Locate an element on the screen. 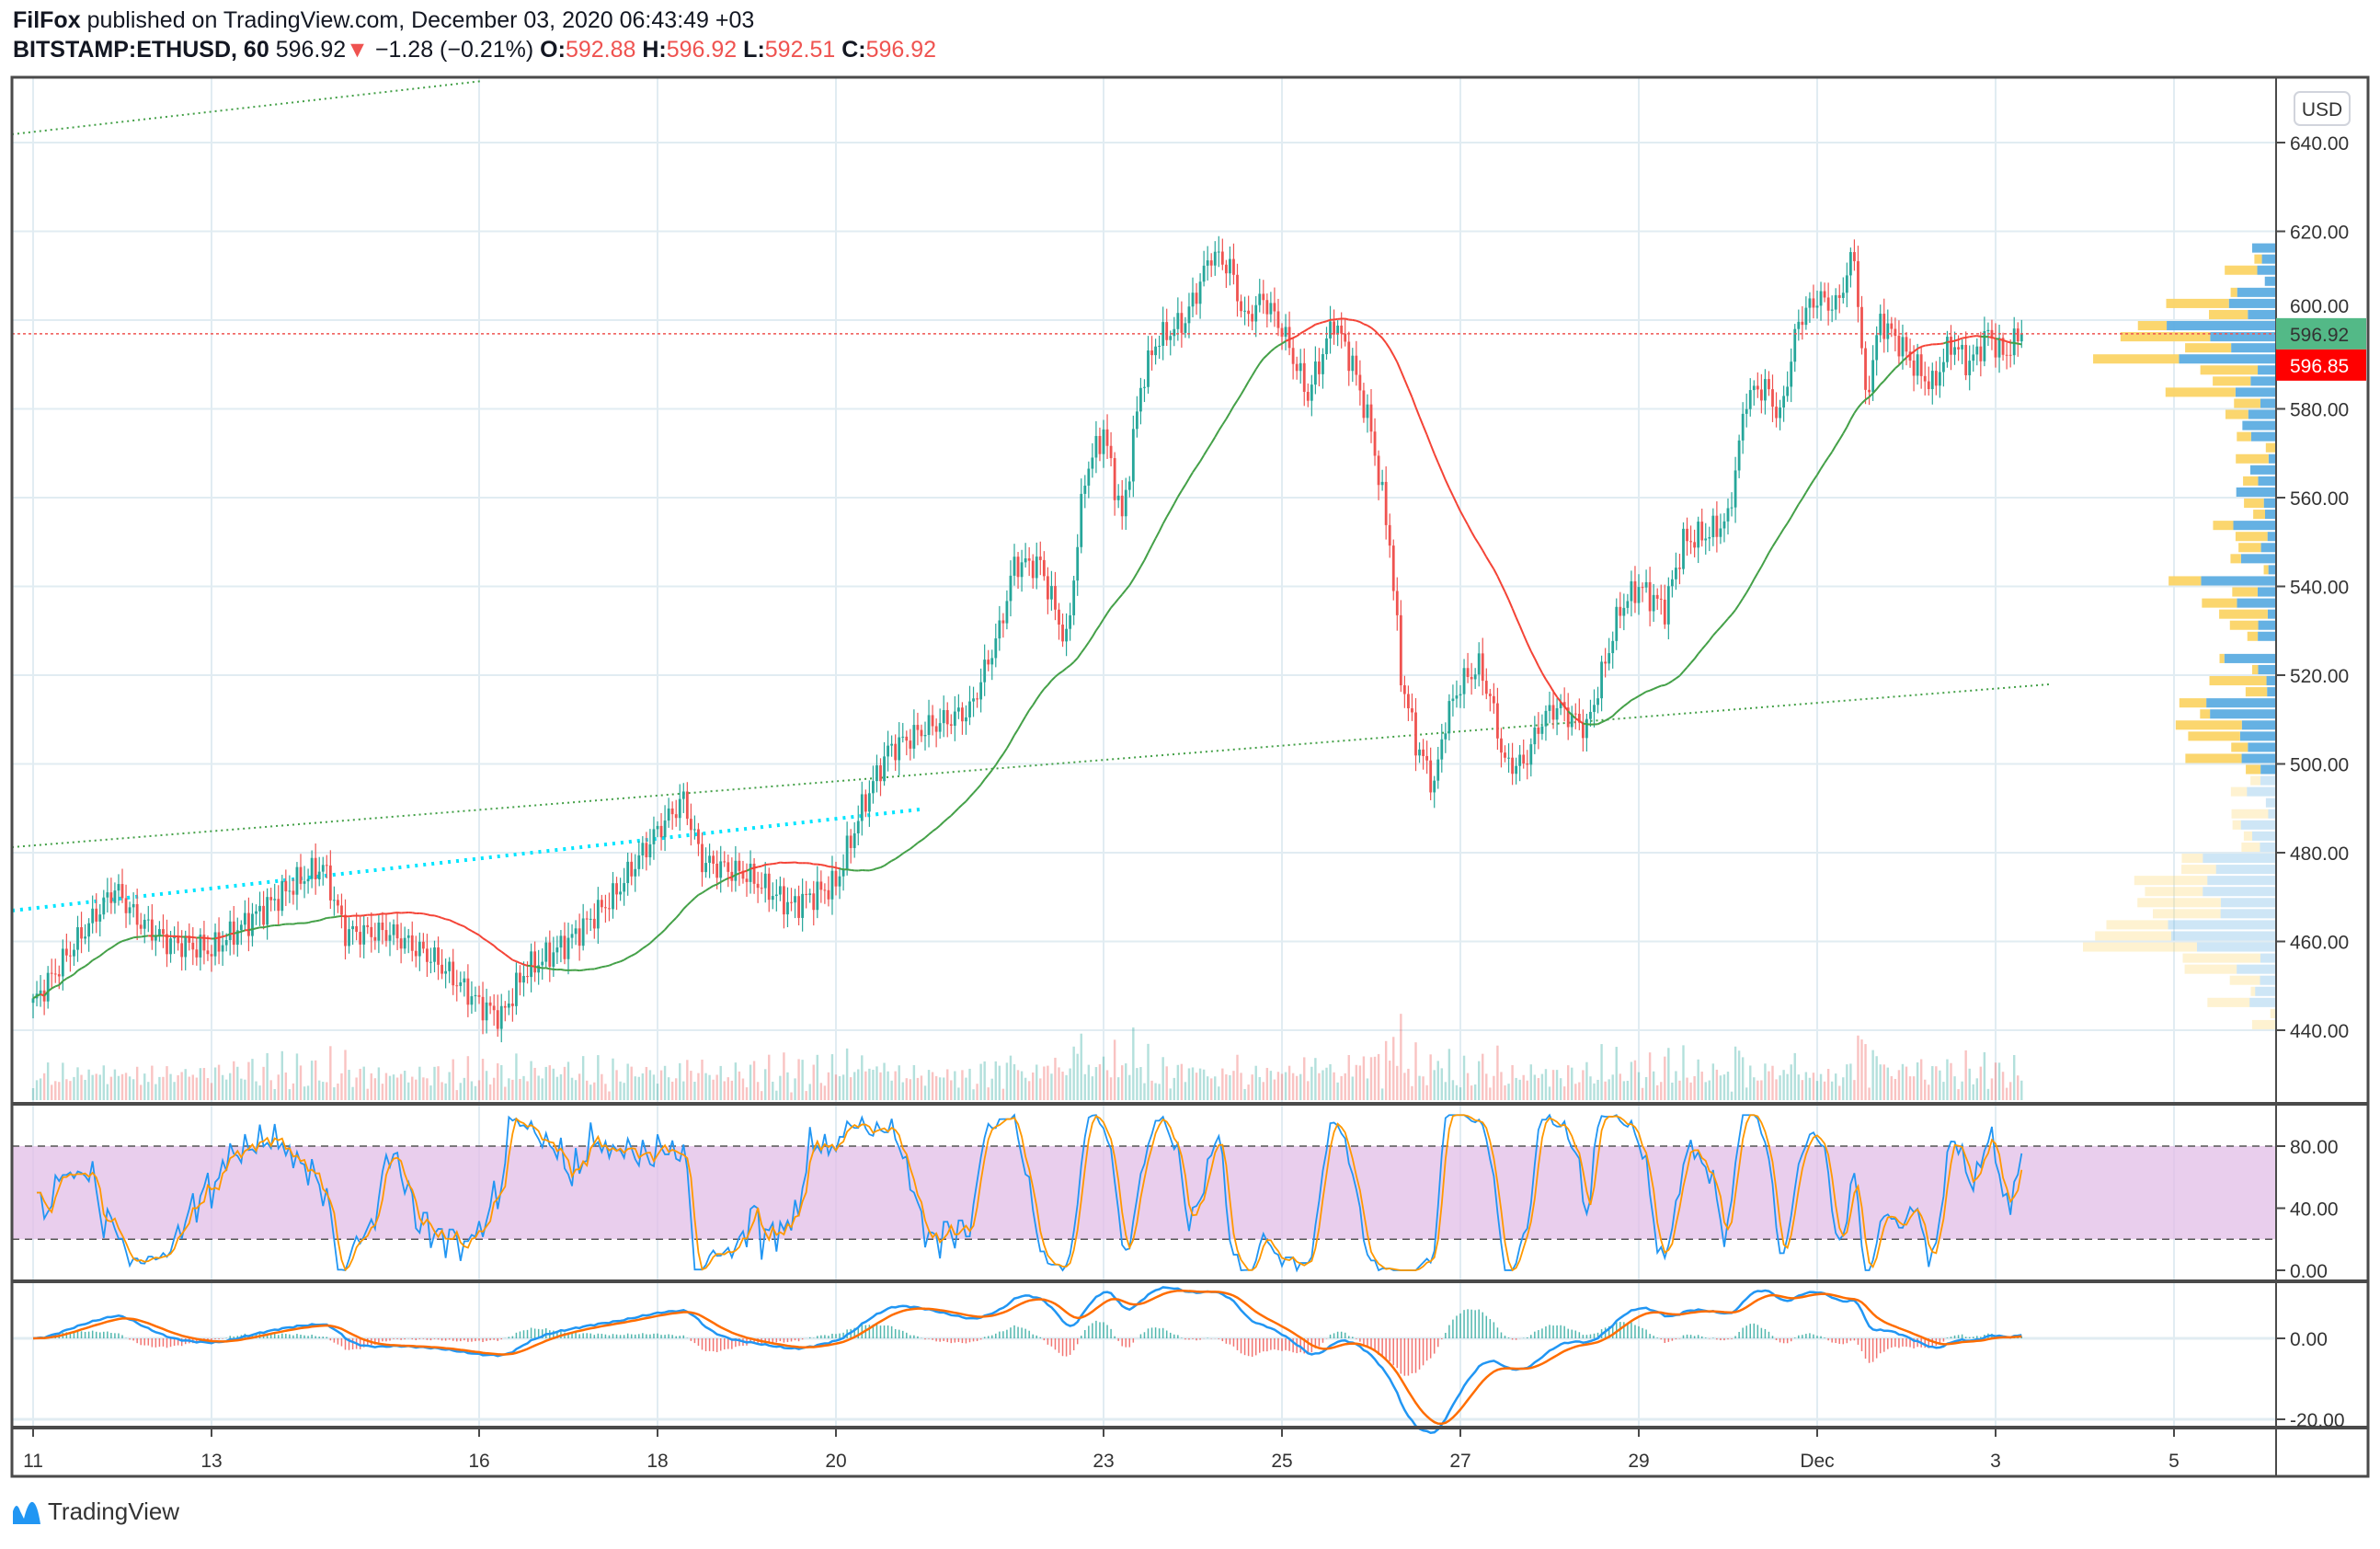 The height and width of the screenshot is (1549, 2380). cyan-trend-line is located at coordinates (466, 860).